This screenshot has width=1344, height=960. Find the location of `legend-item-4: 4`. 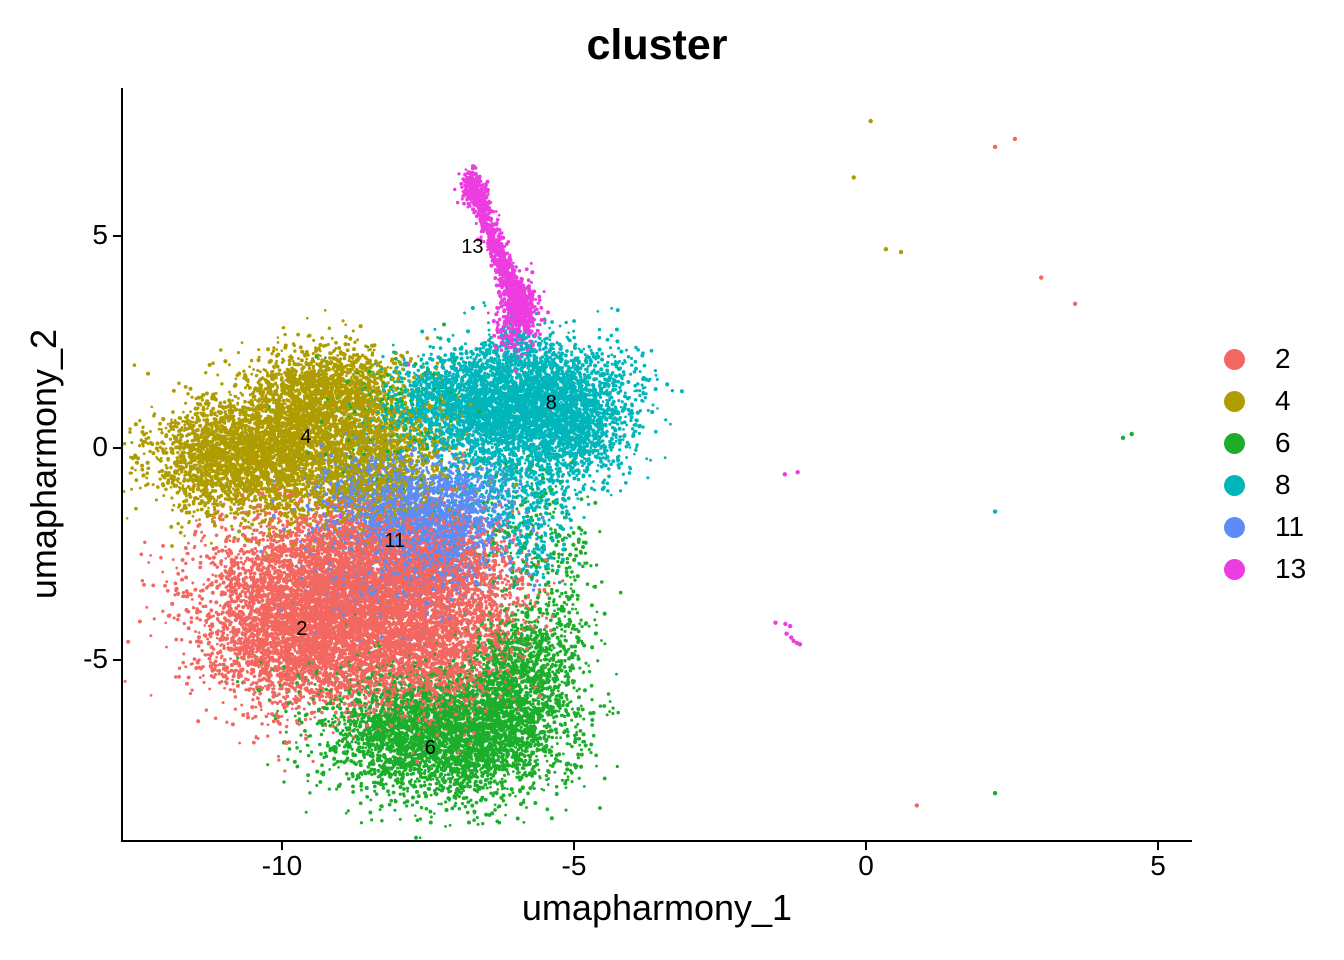

legend-item-4: 4 is located at coordinates (1265, 401).